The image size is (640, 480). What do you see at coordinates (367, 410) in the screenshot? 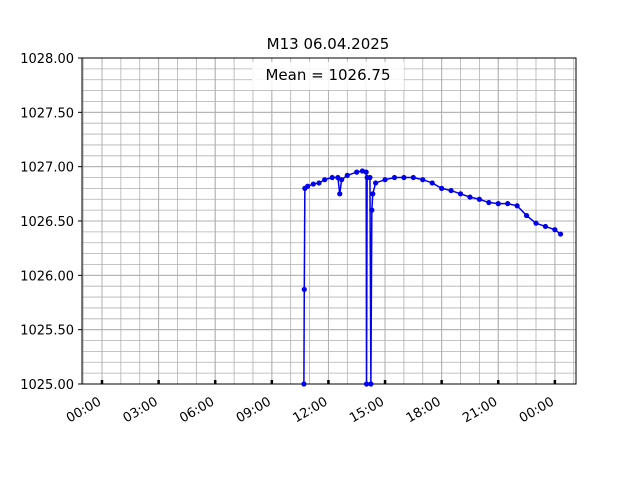
I see `x-tick-label: 15:00` at bounding box center [367, 410].